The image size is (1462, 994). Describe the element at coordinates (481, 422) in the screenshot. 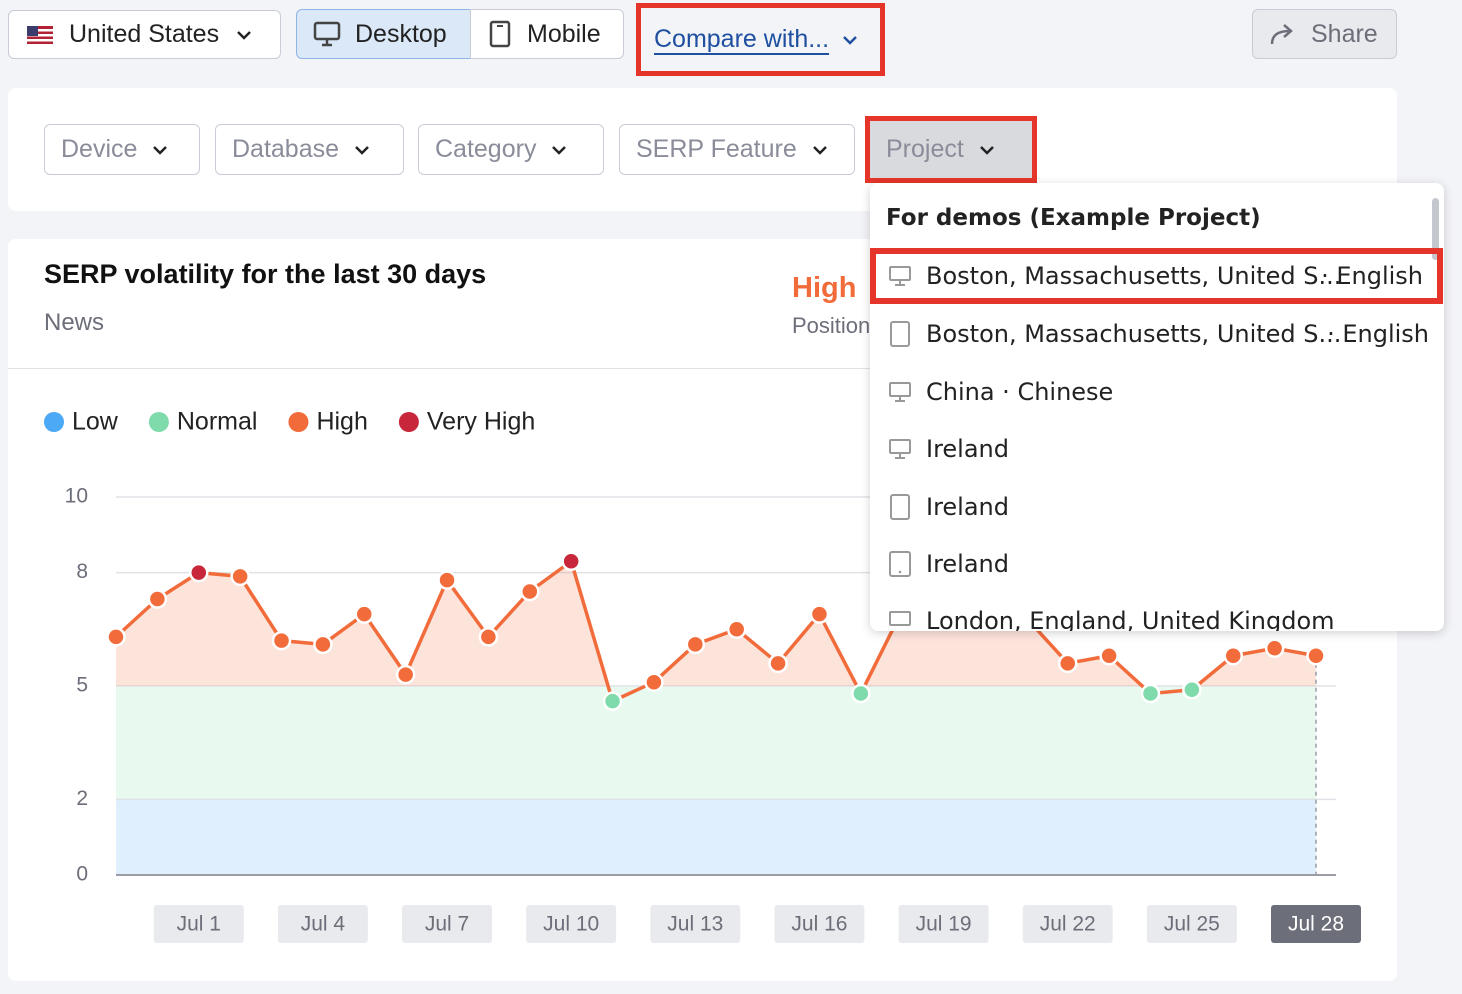

I see `legend-label: Very High` at that location.